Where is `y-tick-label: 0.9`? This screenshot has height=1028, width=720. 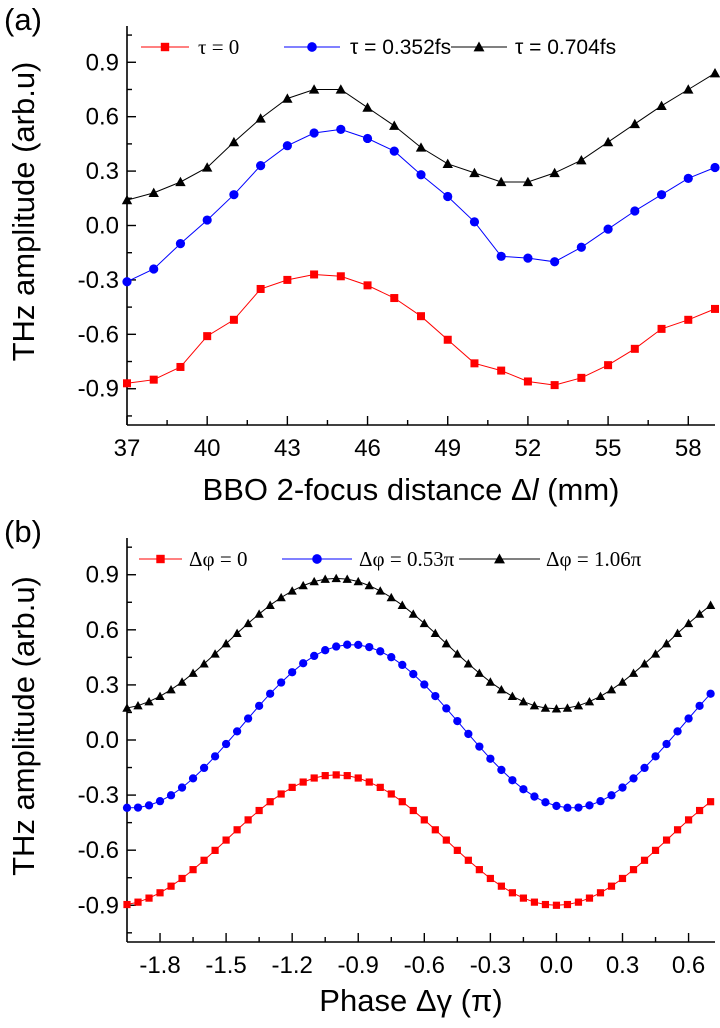
y-tick-label: 0.9 is located at coordinates (102, 62).